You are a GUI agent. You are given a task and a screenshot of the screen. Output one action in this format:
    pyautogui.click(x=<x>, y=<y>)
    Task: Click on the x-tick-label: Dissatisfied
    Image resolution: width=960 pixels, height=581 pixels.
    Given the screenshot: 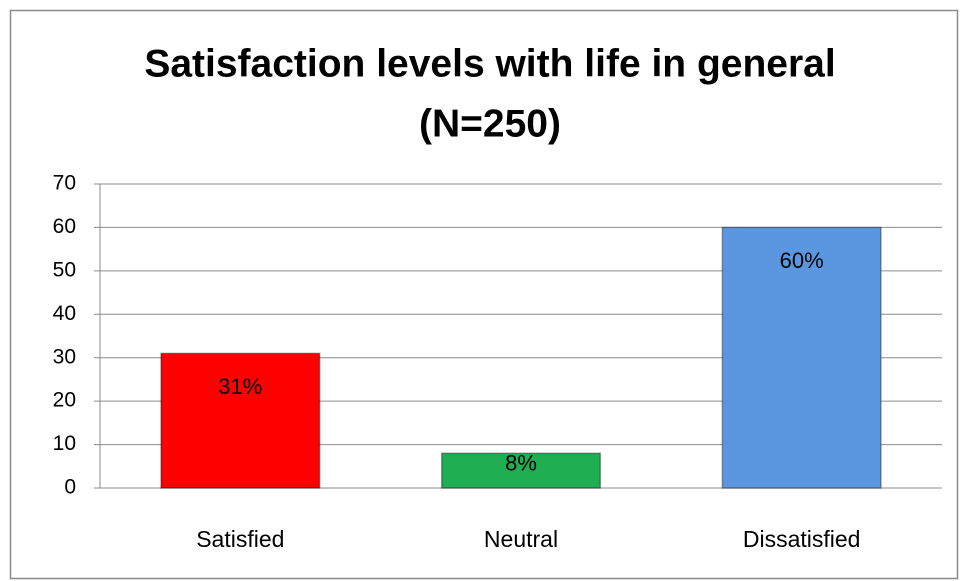 What is the action you would take?
    pyautogui.click(x=802, y=539)
    